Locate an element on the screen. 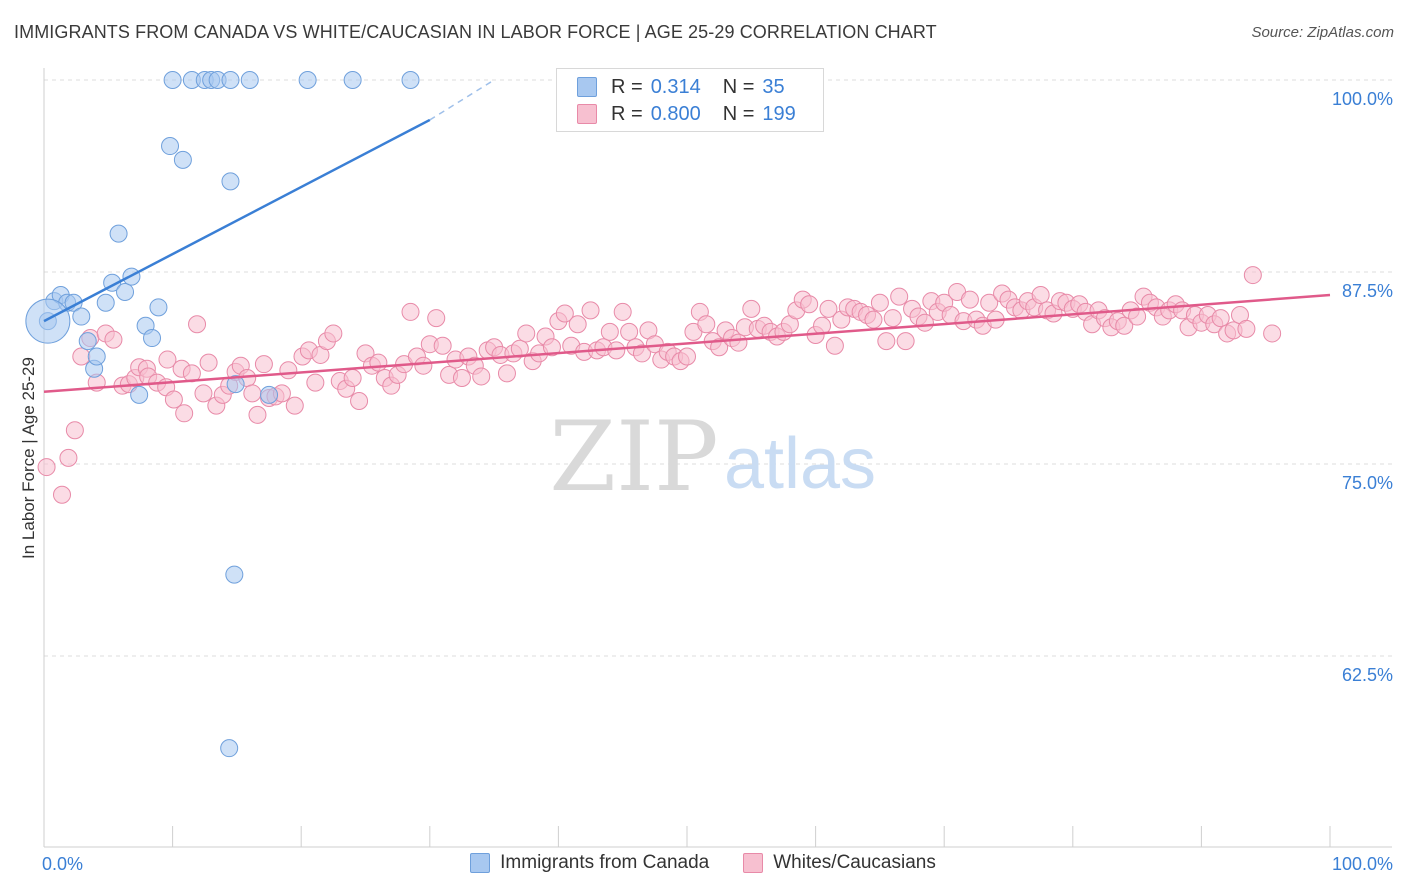  stats-legend: R = 0.314 N = 35 R = 0.800 N = 199 is located at coordinates (690, 100).